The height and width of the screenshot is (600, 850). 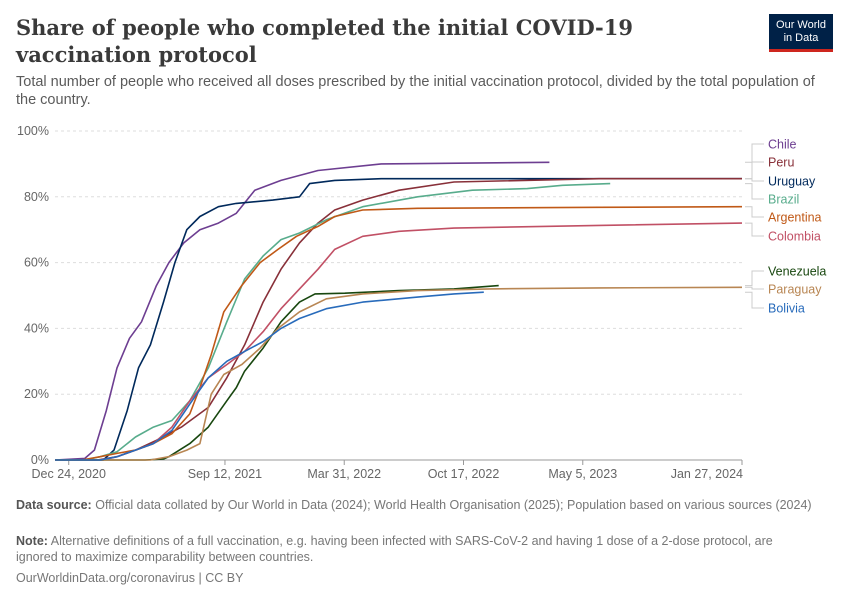 I want to click on owid-logo: Our World in Data, so click(x=801, y=33).